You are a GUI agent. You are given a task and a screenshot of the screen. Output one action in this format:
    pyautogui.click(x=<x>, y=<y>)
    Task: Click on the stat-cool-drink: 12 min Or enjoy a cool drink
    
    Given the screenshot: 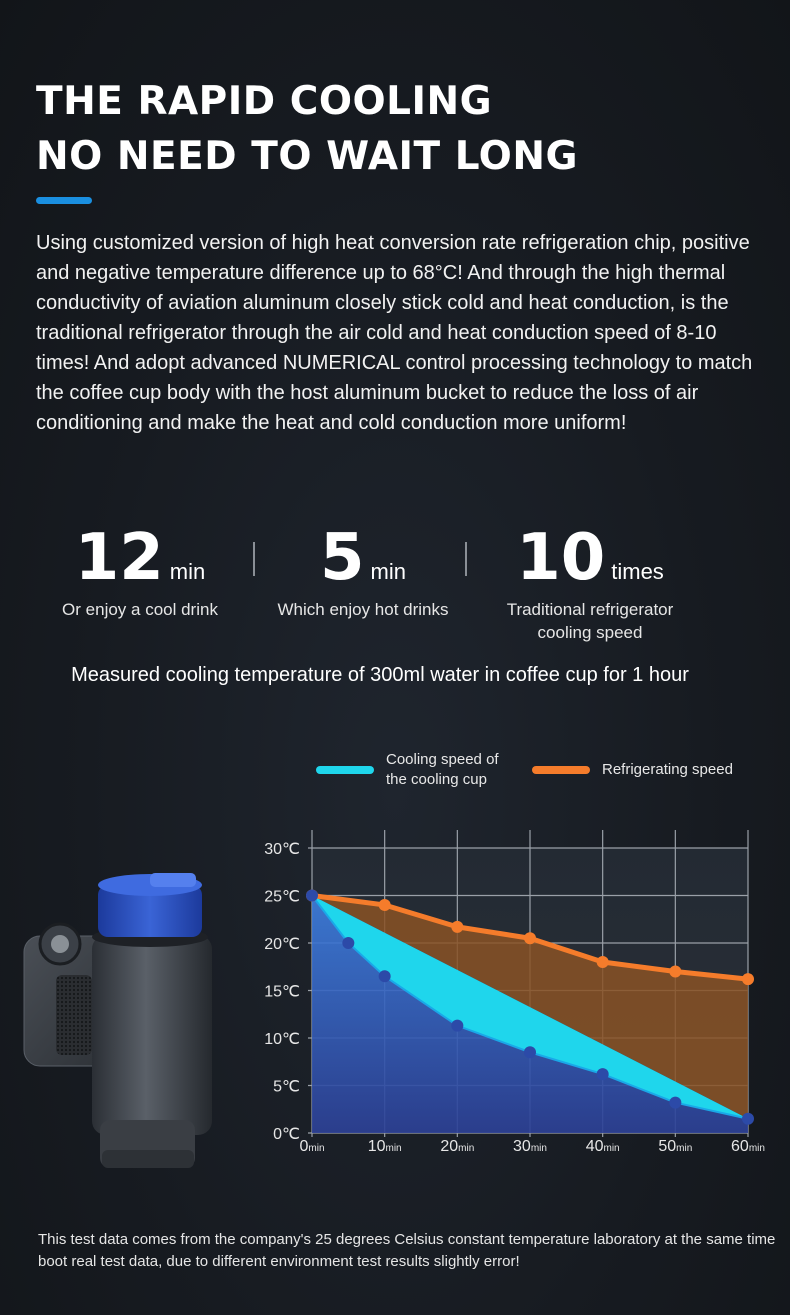 What is the action you would take?
    pyautogui.click(x=140, y=571)
    